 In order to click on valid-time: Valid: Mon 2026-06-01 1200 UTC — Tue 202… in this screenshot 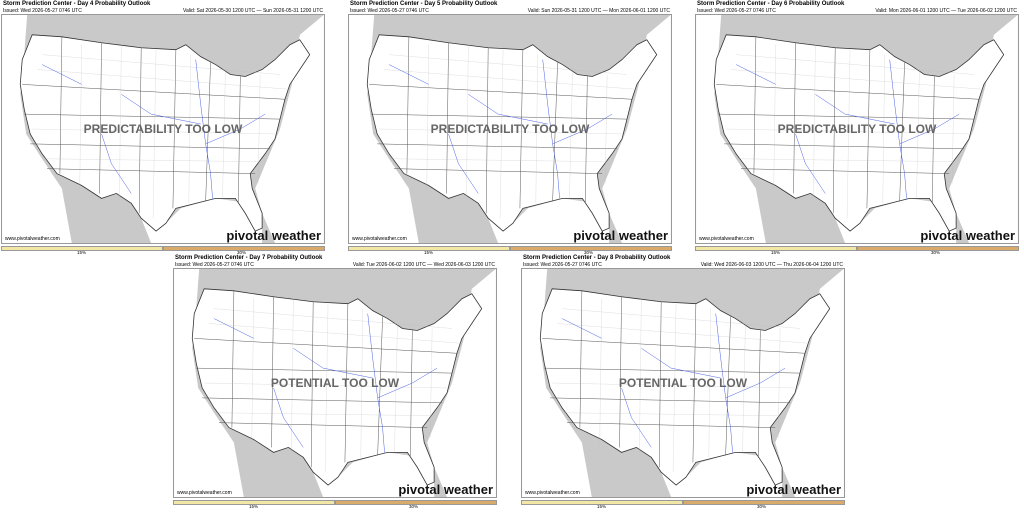, I will do `click(946, 11)`.